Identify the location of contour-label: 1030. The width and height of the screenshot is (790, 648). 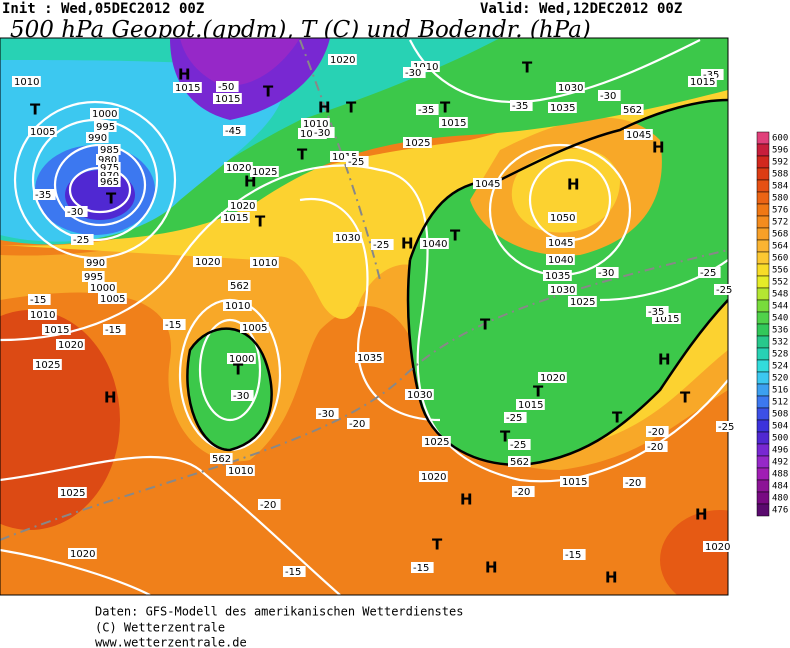
(347, 238).